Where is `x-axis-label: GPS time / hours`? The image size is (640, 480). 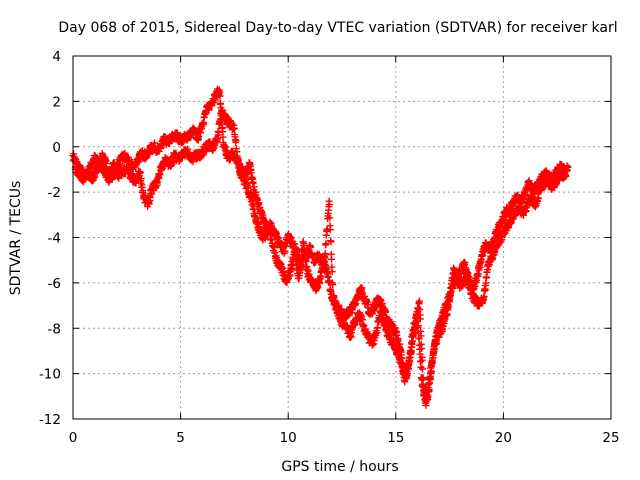 x-axis-label: GPS time / hours is located at coordinates (339, 467).